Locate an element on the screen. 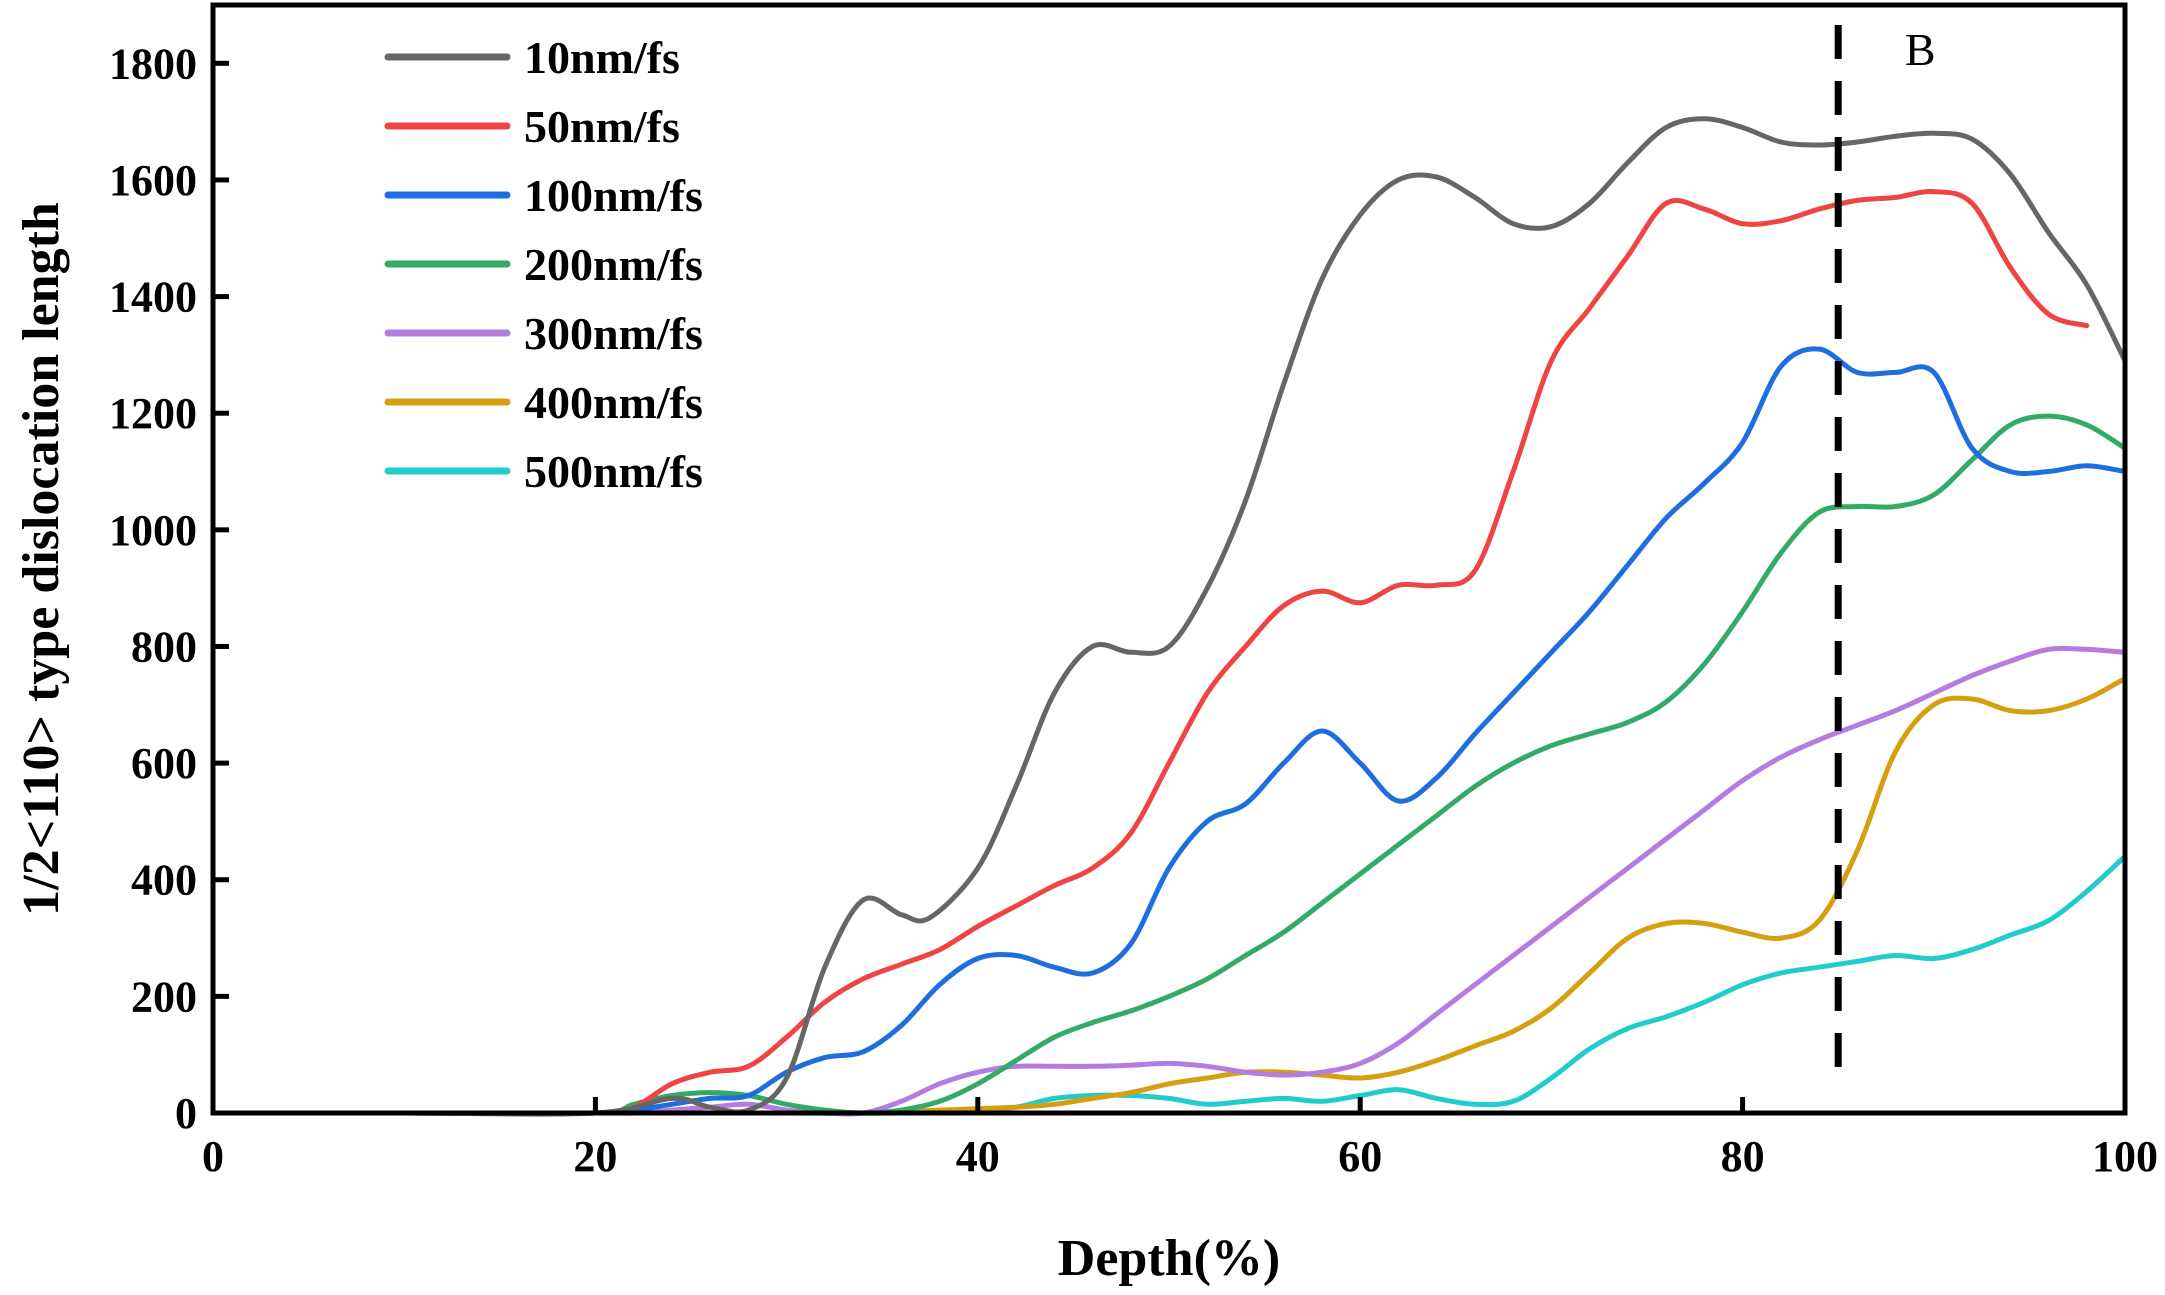 Image resolution: width=2165 pixels, height=1295 pixels. x-tick-label: 80 is located at coordinates (1743, 1156).